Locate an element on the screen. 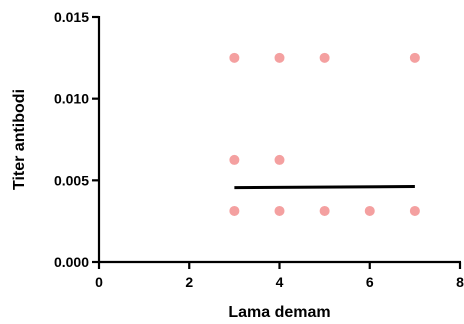 This screenshot has width=464, height=324. x-tick-label: 6 is located at coordinates (370, 282).